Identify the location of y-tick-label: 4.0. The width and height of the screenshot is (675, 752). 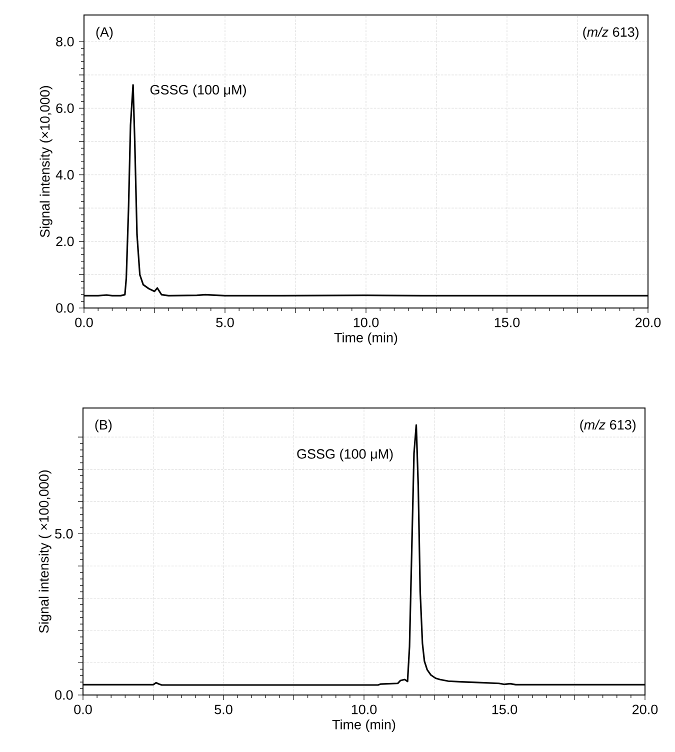
(65, 175).